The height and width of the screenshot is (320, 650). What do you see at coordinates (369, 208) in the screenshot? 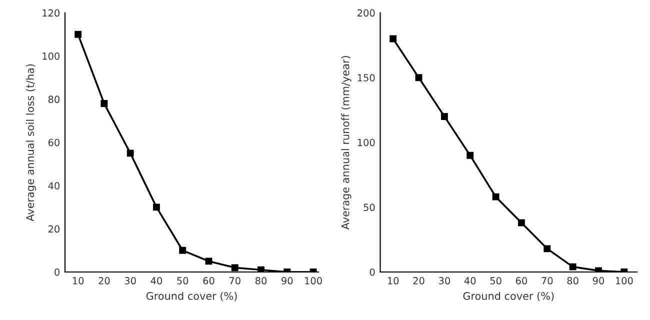
I see `y-tick-label: 50` at bounding box center [369, 208].